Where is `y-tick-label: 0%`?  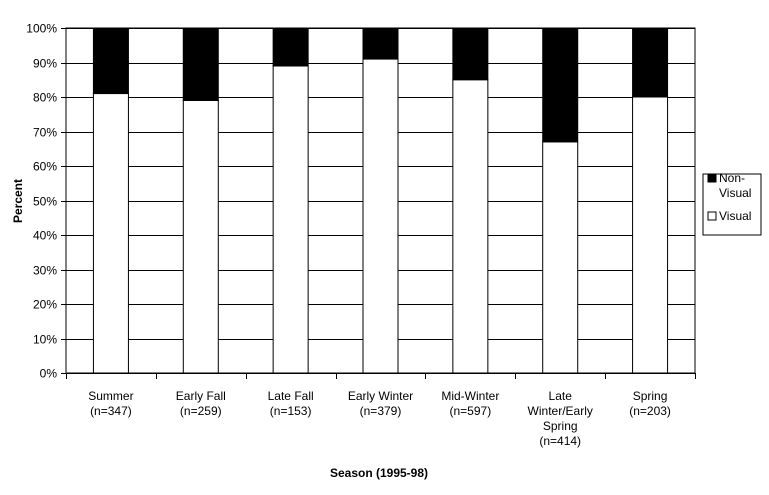
y-tick-label: 0% is located at coordinates (49, 374).